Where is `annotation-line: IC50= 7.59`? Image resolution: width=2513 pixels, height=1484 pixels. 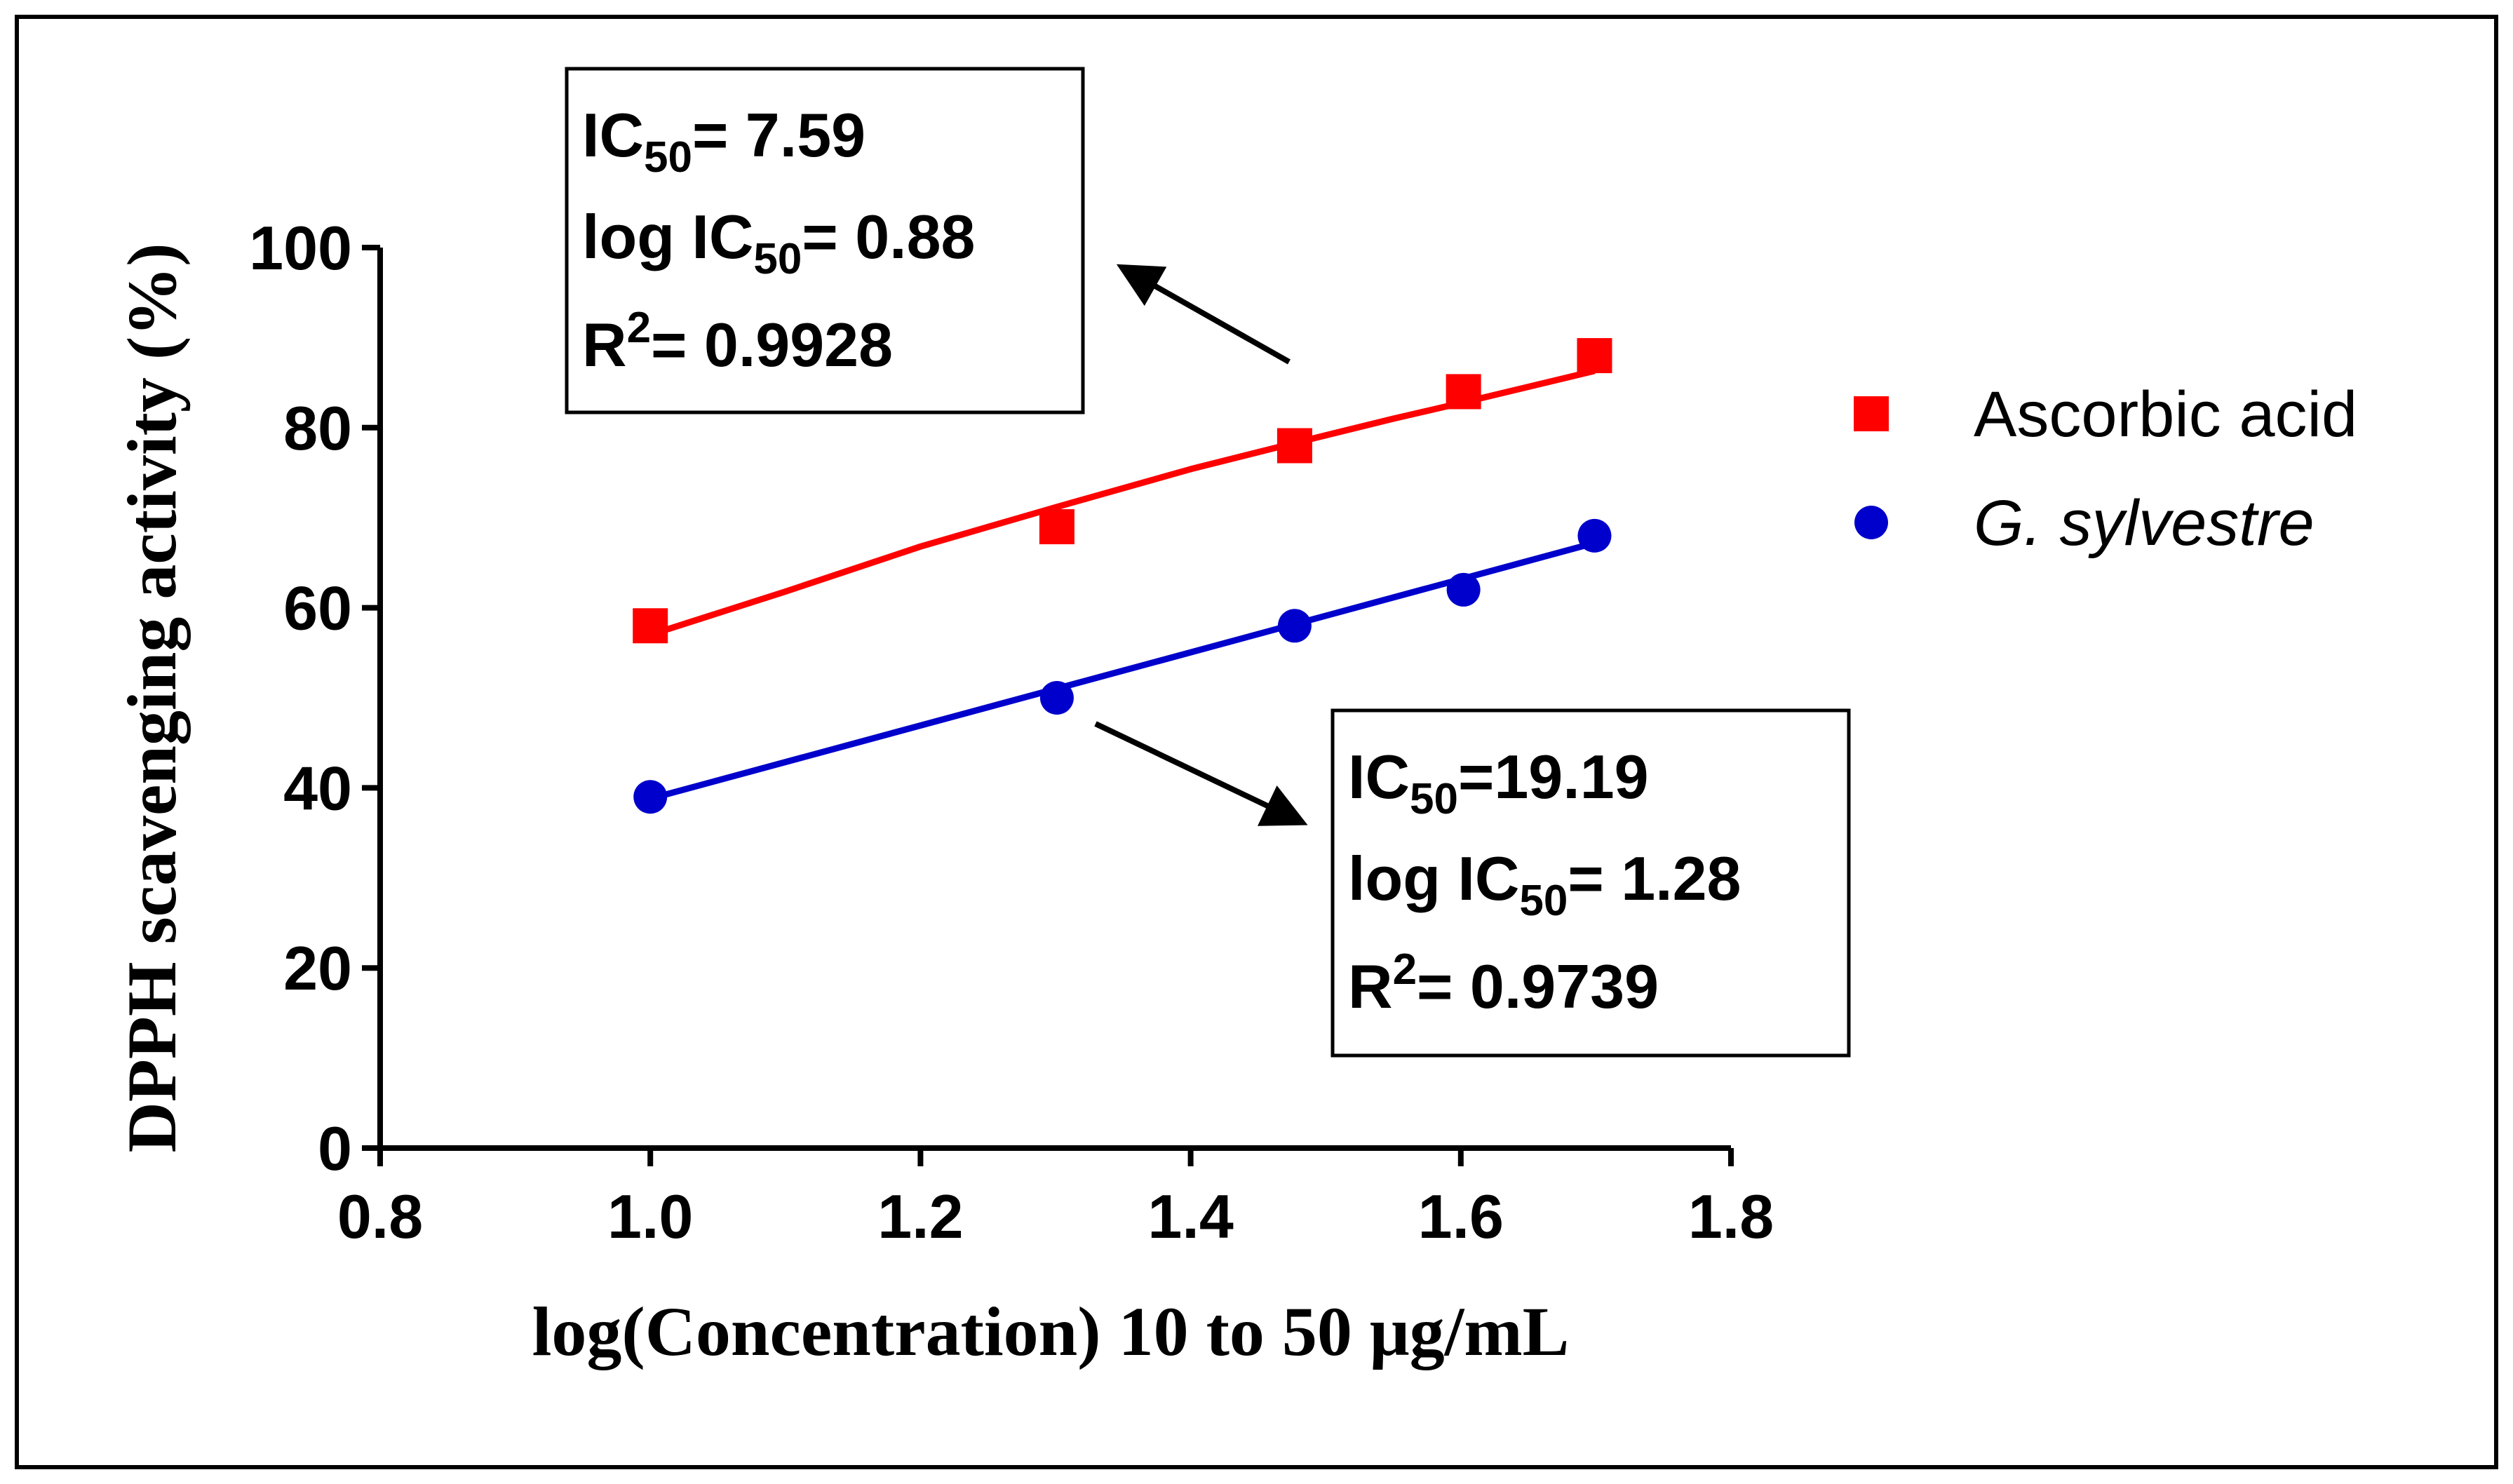 annotation-line: IC50= 7.59 is located at coordinates (724, 141).